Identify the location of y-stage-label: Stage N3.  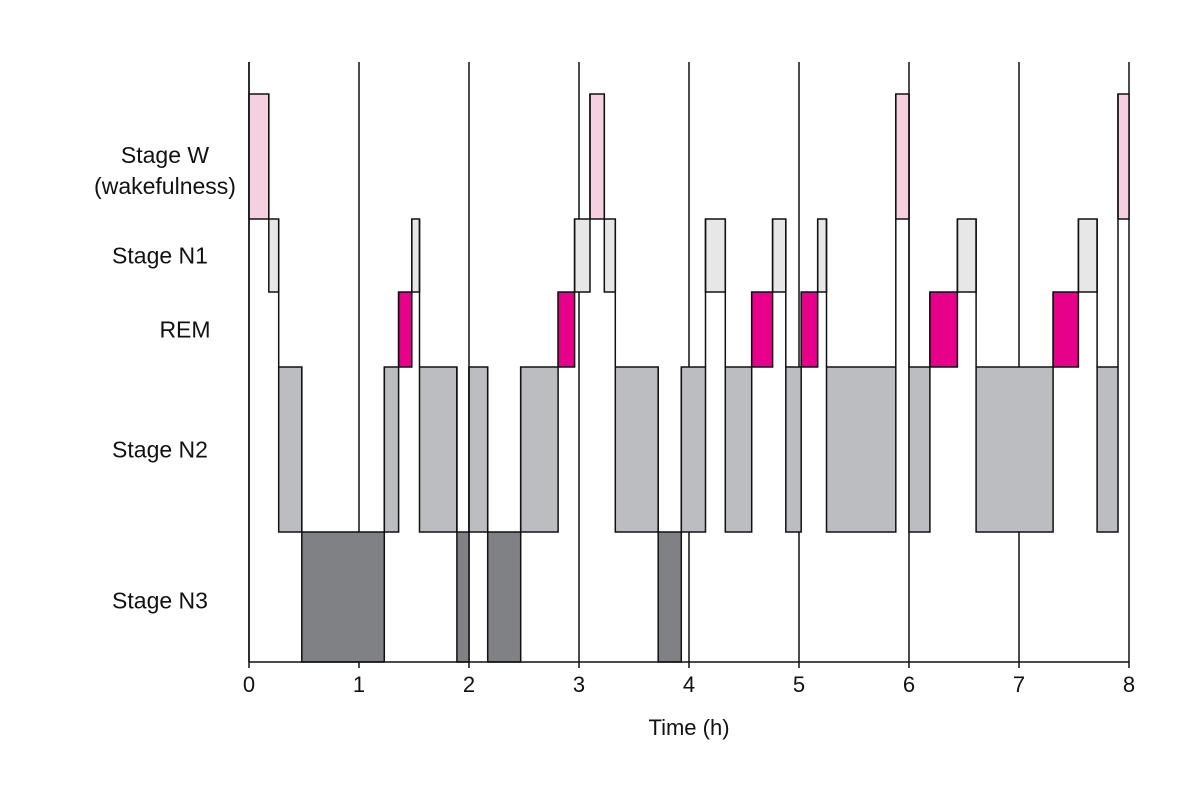
(160, 600).